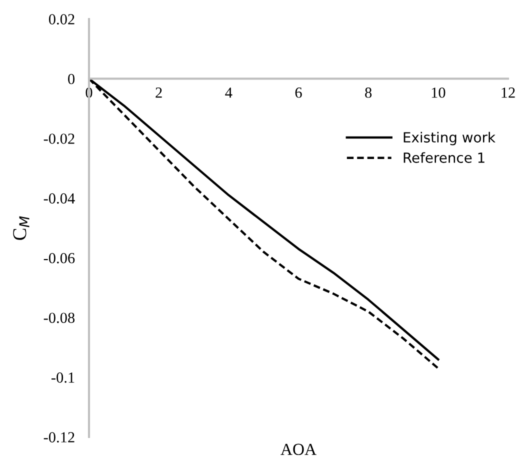 Image resolution: width=516 pixels, height=461 pixels. I want to click on y-tick-label: -0.08, so click(59, 318).